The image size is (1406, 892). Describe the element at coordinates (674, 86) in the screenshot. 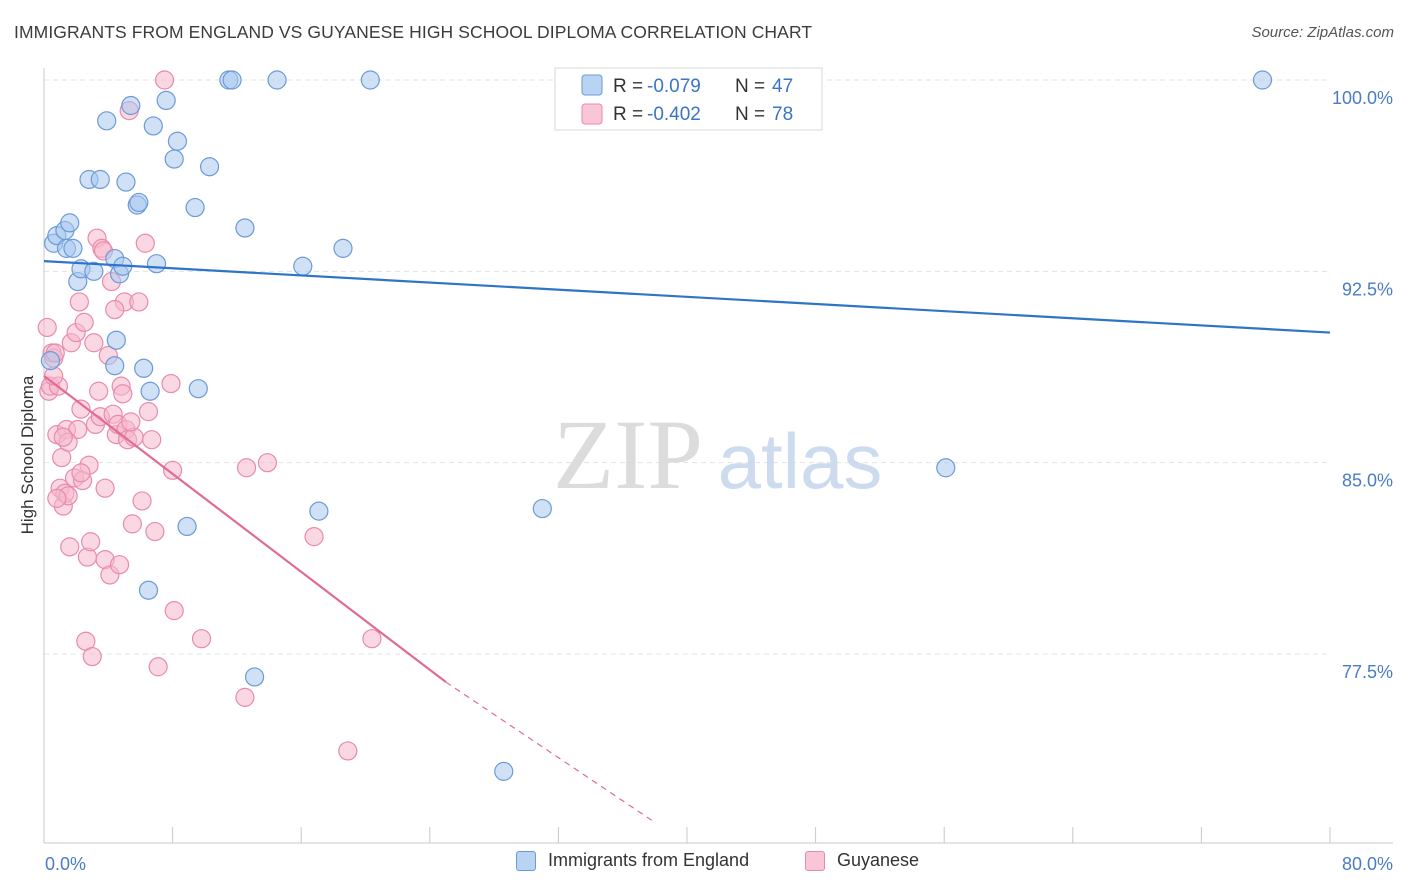

I see `legend-r-value-england: -0.079` at that location.